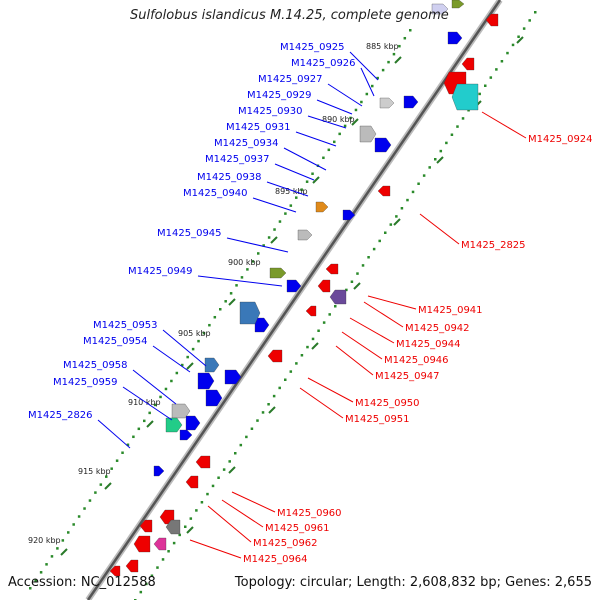 The image size is (600, 604). What do you see at coordinates (377, 419) in the screenshot?
I see `right-gene-label: M1425_0951` at bounding box center [377, 419].